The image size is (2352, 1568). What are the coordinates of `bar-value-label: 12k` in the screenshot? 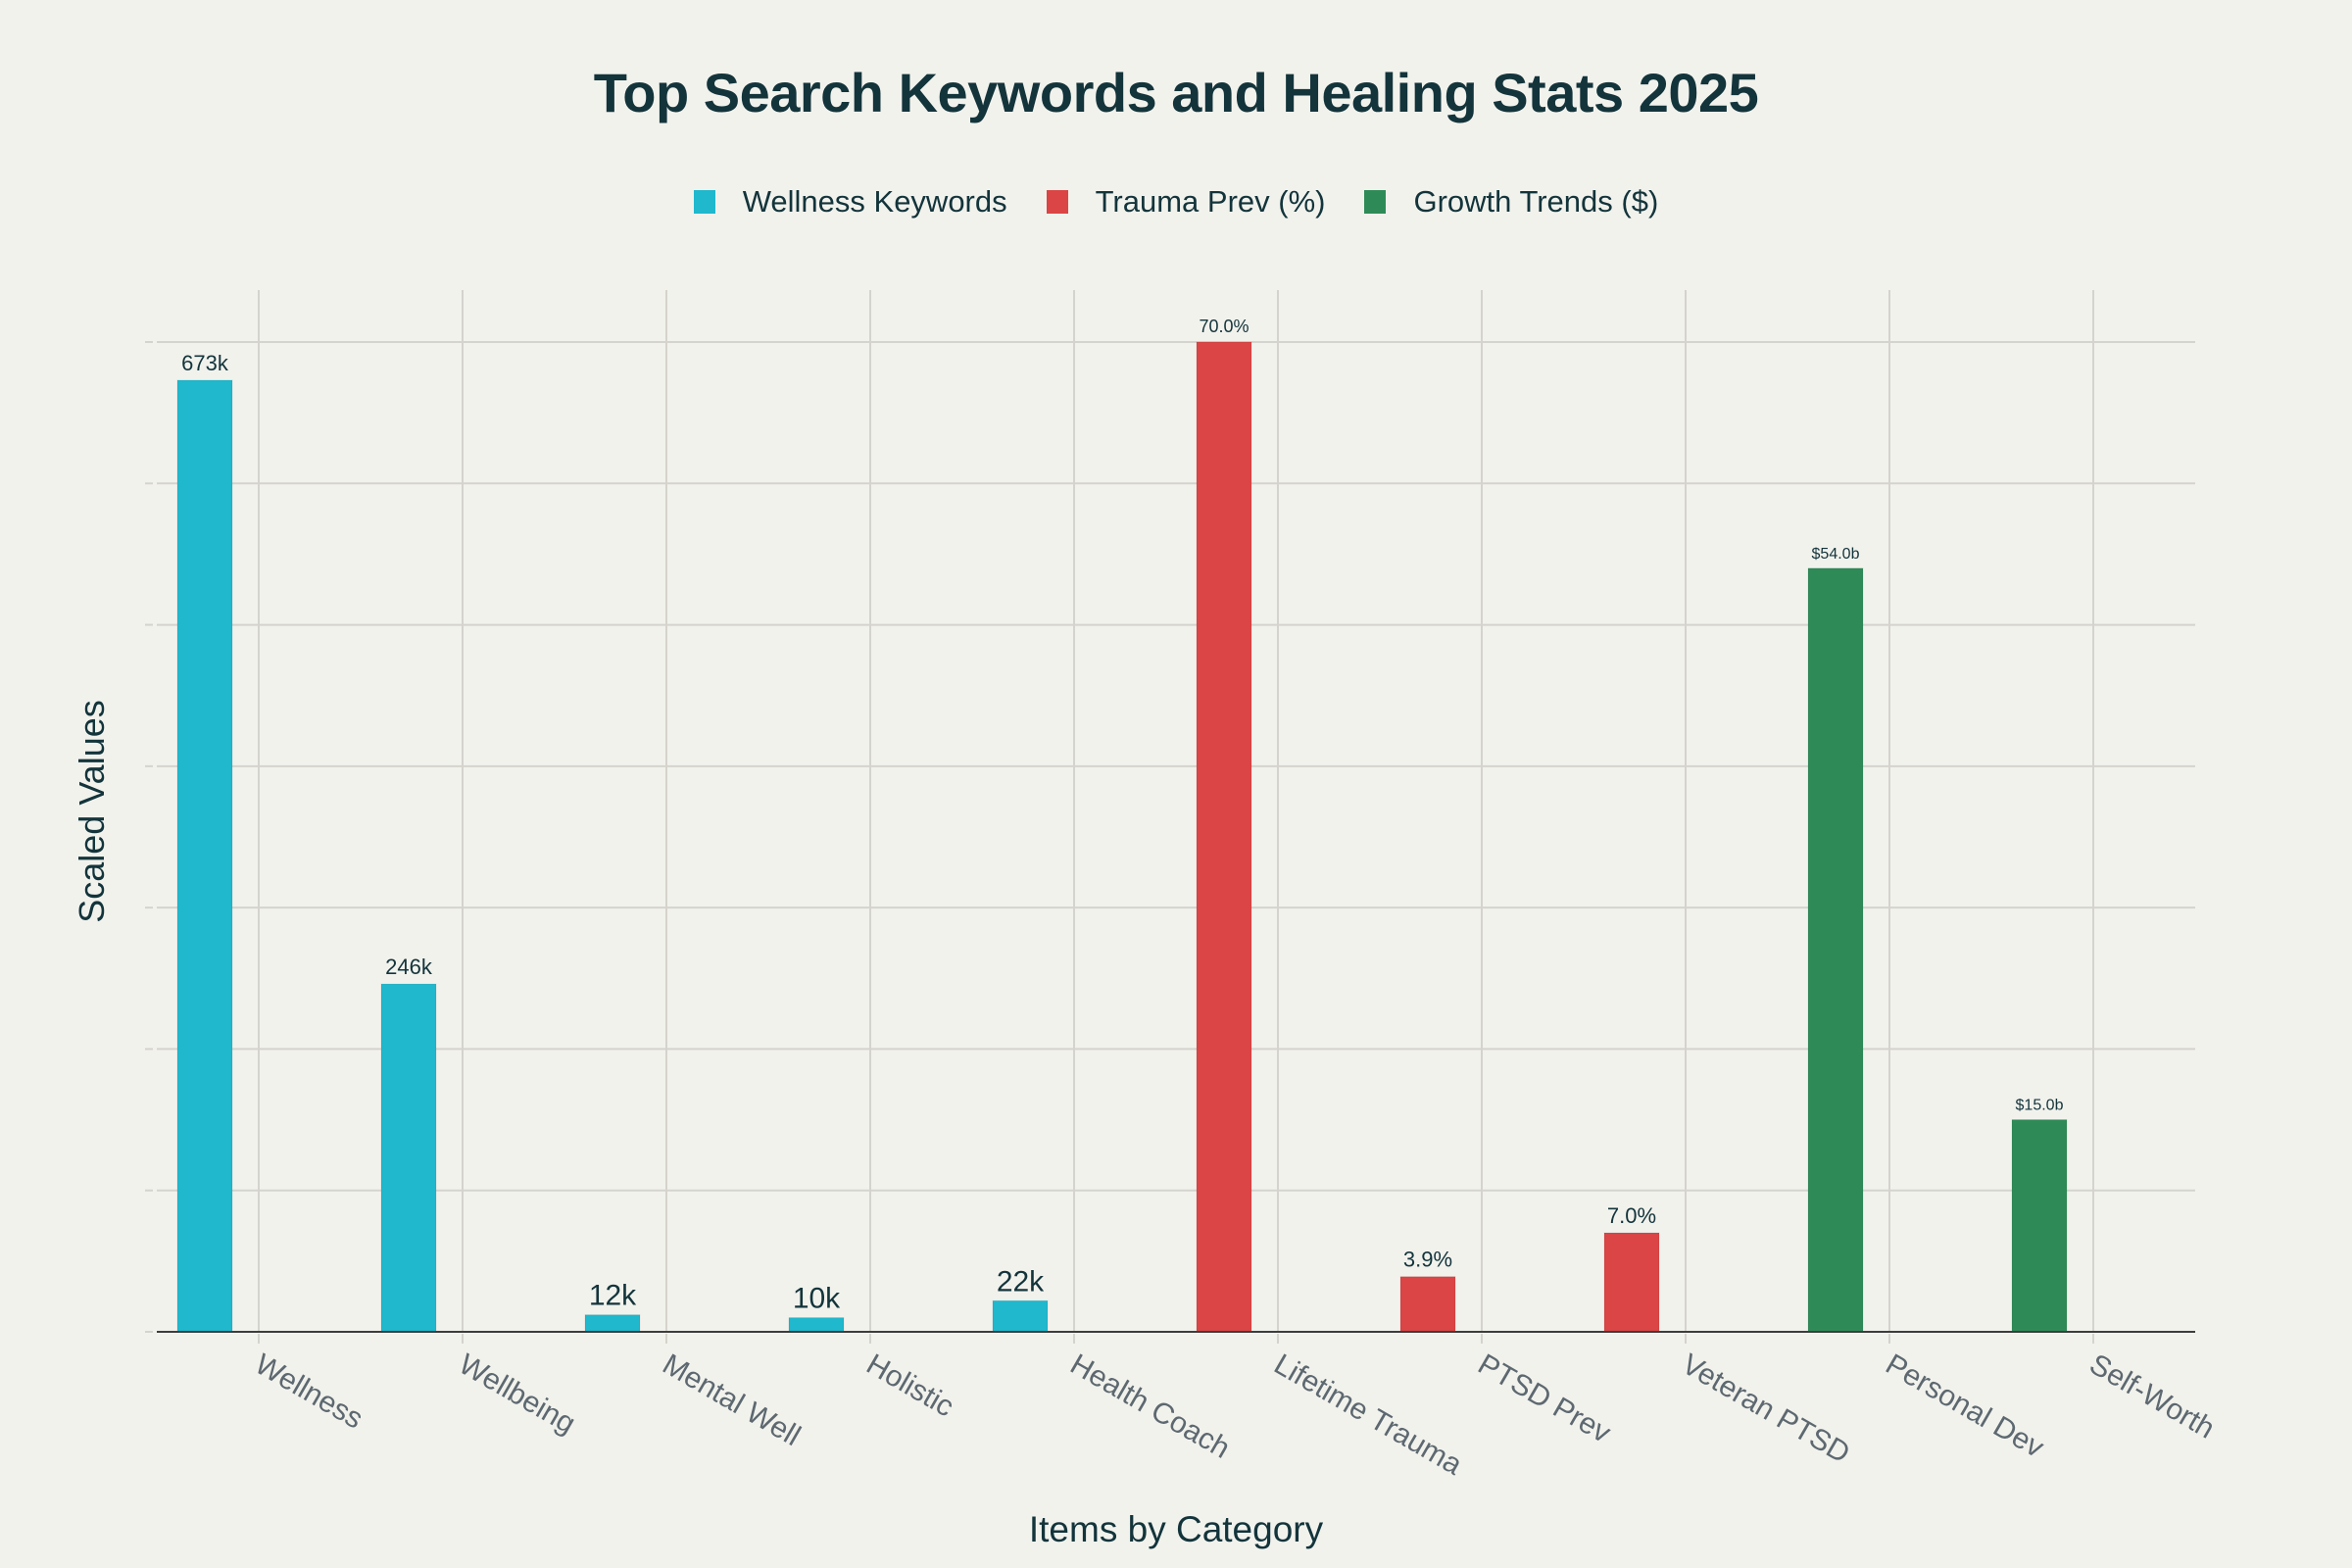 It's located at (613, 1296).